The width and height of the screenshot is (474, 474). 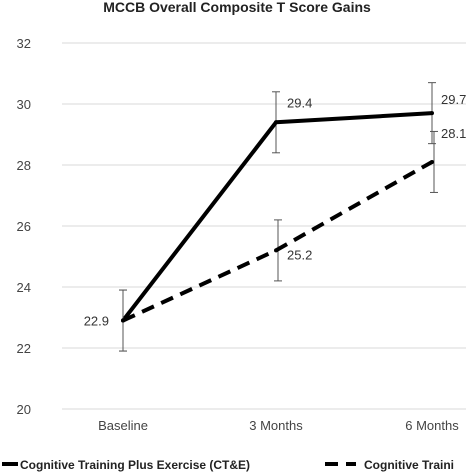 I want to click on y-axis-tick-labels: 20 22 24 26 28 30 32, so click(x=24, y=226).